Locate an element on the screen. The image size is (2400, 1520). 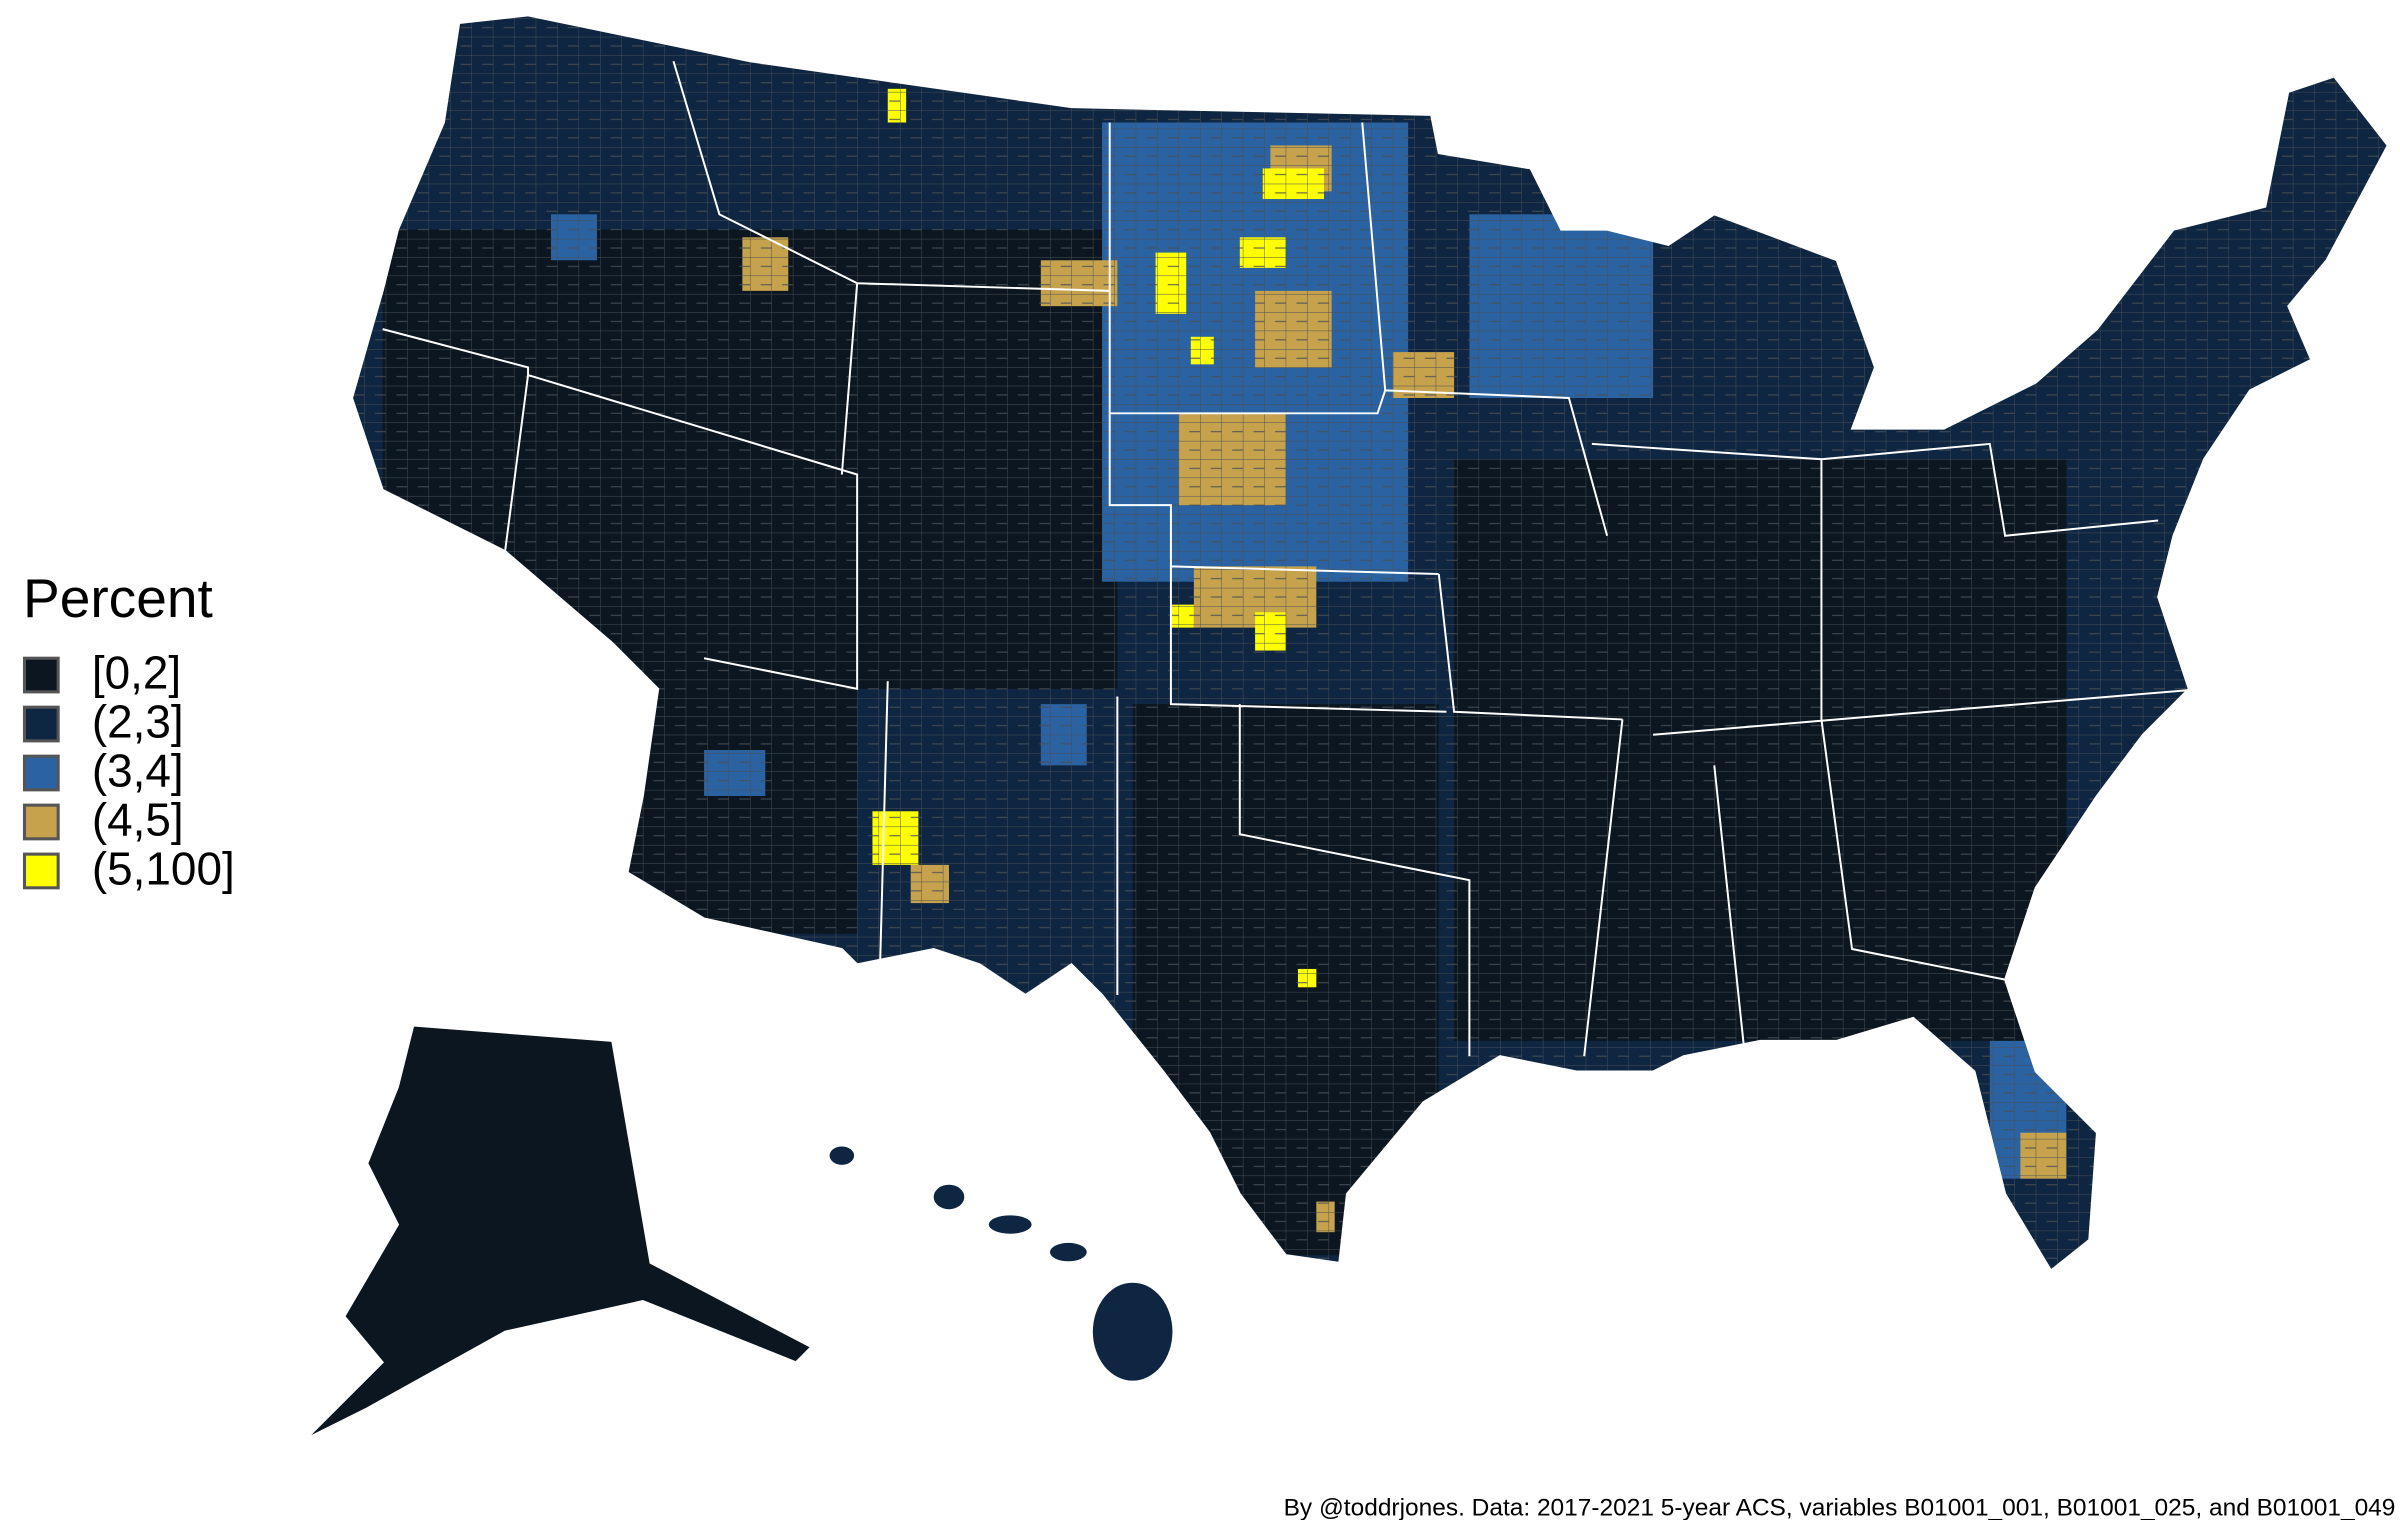
alaska is located at coordinates (559, 1232).